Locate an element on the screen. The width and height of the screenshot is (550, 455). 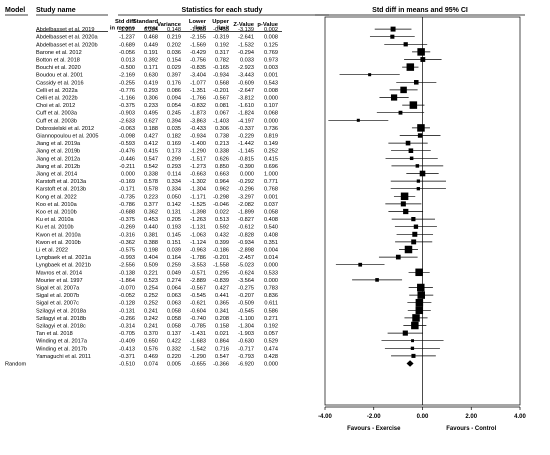
value-smd: 0.013 is located at coordinates (128, 61).